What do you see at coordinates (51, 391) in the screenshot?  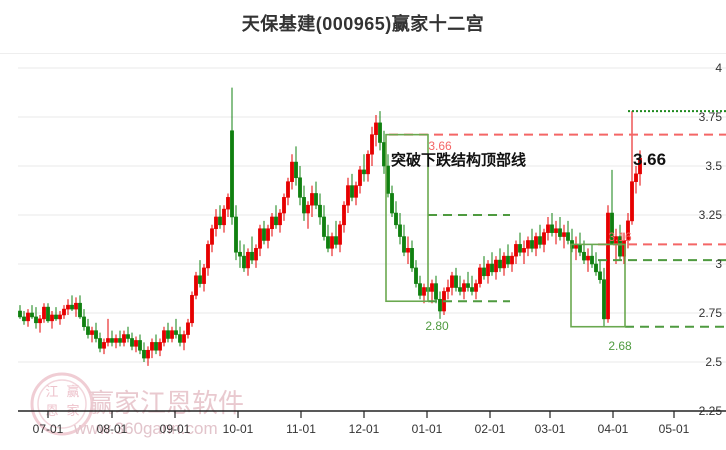 I see `seal-char: 江` at bounding box center [51, 391].